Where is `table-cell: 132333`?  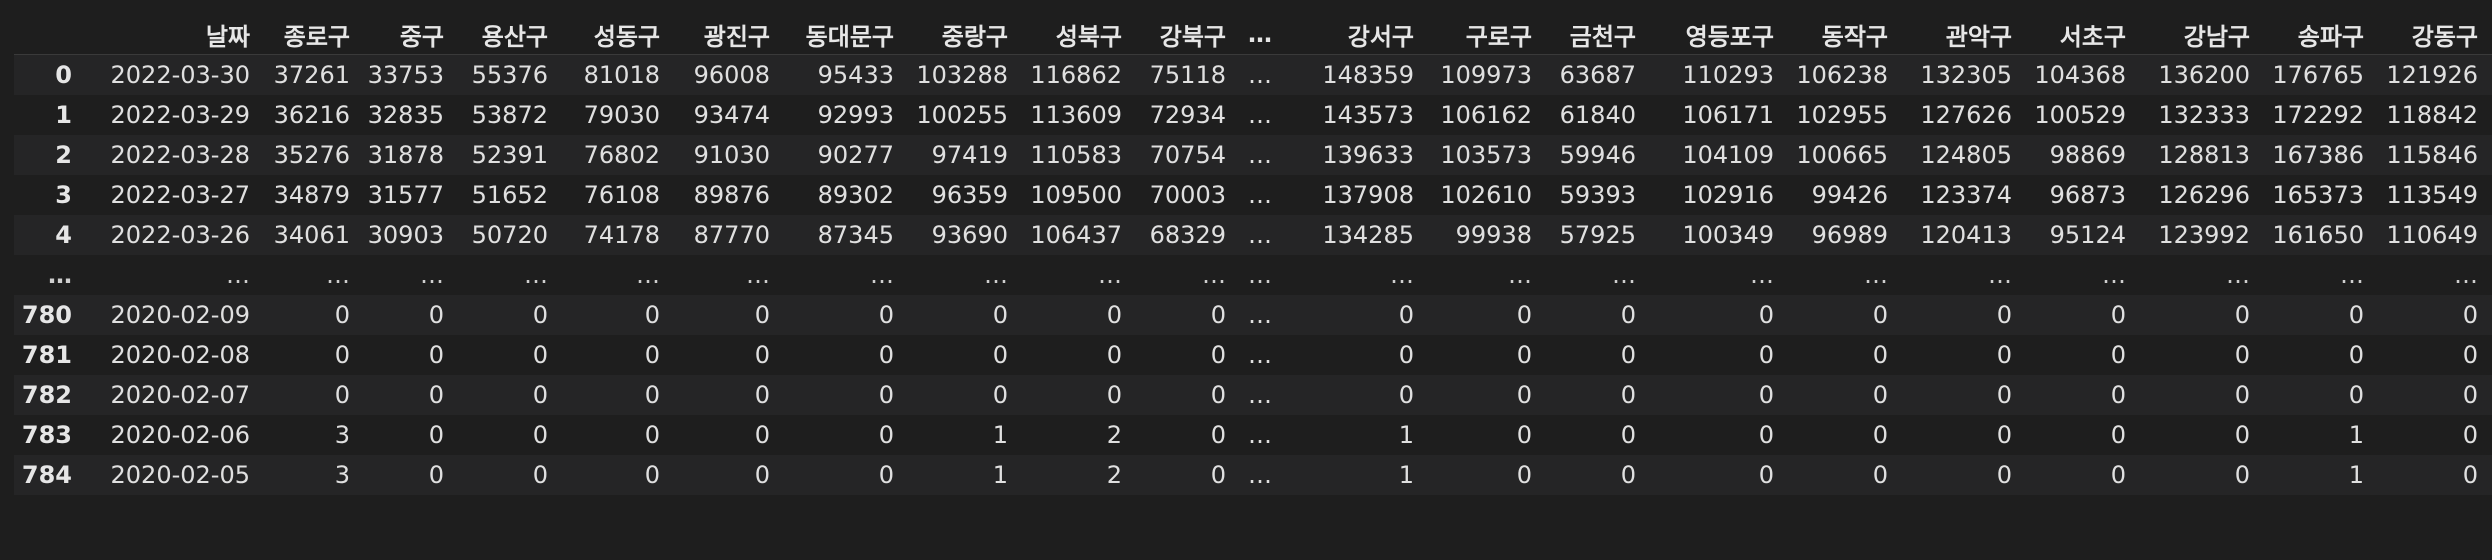 table-cell: 132333 is located at coordinates (2204, 115).